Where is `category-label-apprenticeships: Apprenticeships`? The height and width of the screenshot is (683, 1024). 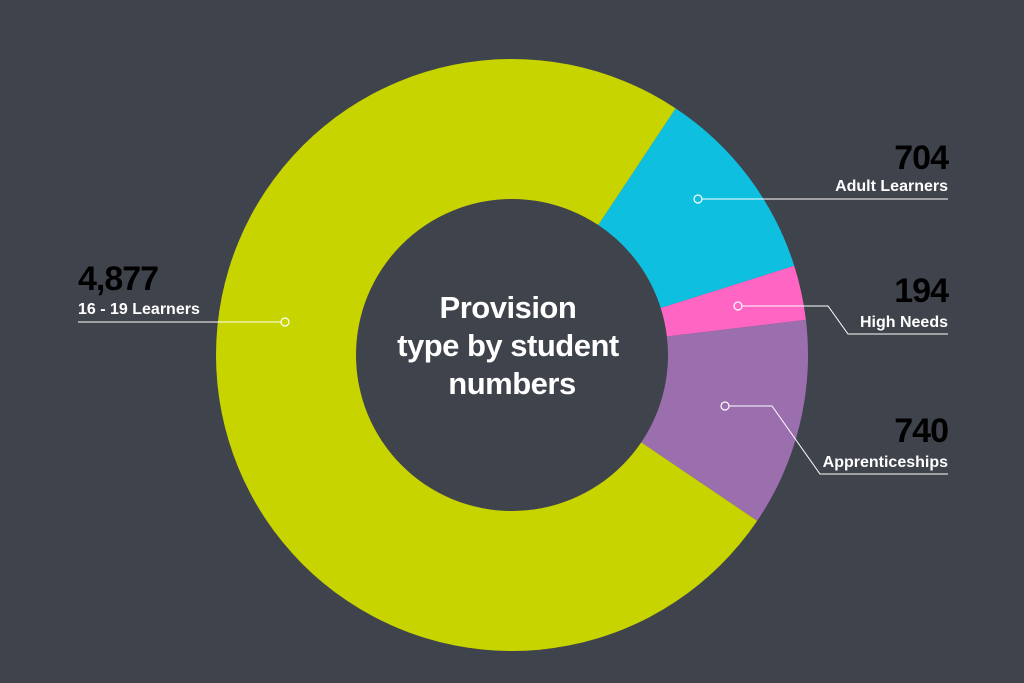 category-label-apprenticeships: Apprenticeships is located at coordinates (885, 462).